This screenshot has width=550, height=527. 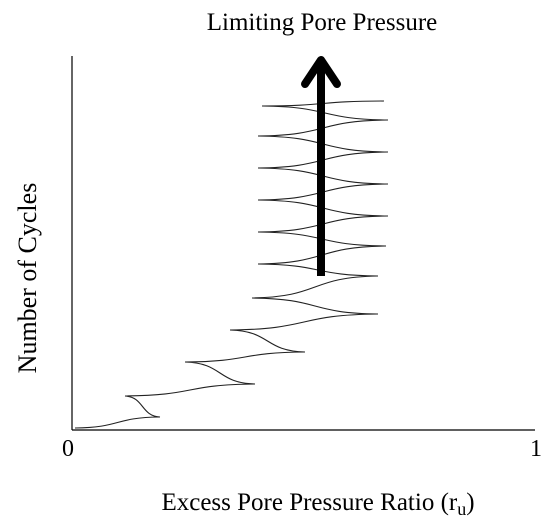 What do you see at coordinates (321, 166) in the screenshot?
I see `up-arrow-icon` at bounding box center [321, 166].